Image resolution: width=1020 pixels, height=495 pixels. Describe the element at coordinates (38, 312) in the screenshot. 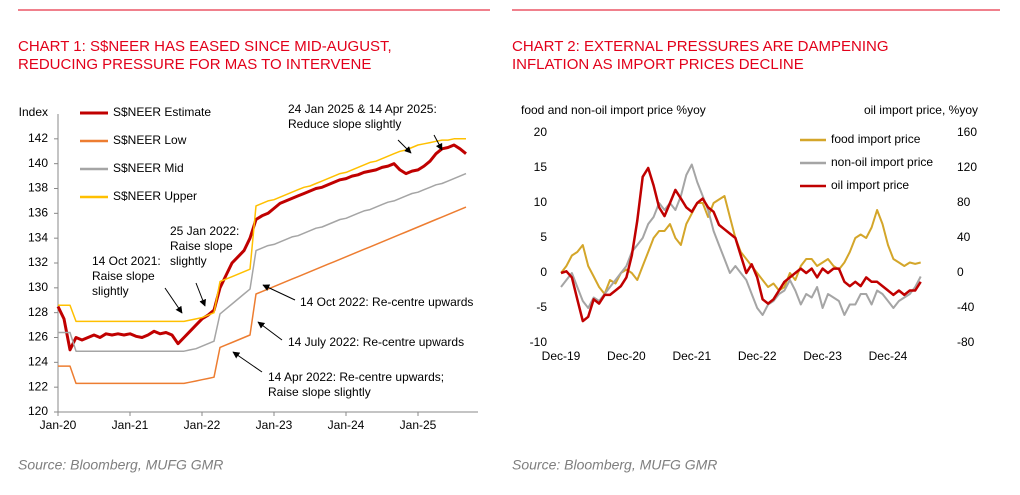

I see `y-tick-label: 128` at that location.